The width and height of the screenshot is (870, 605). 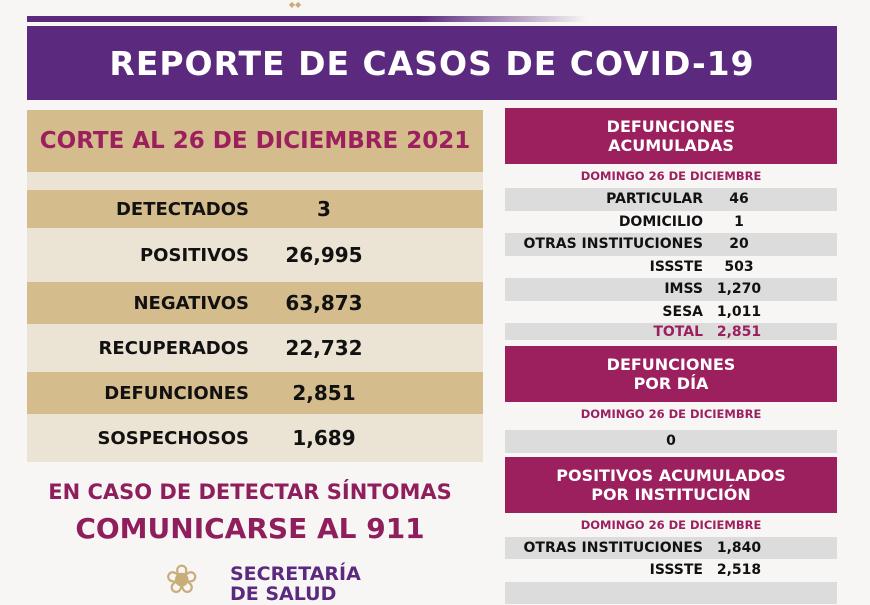 I want to click on logo-line-1: SECRETARÍA, so click(x=295, y=574).